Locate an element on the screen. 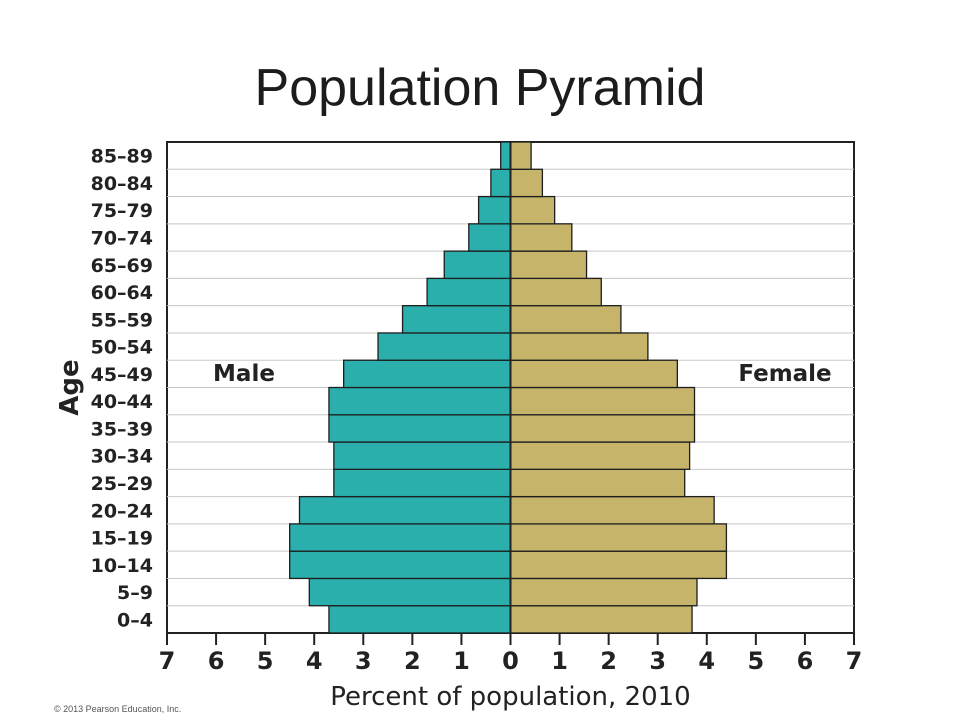 The height and width of the screenshot is (720, 960). copyright-notice: © 2013 Pearson Education, Inc. is located at coordinates (117, 709).